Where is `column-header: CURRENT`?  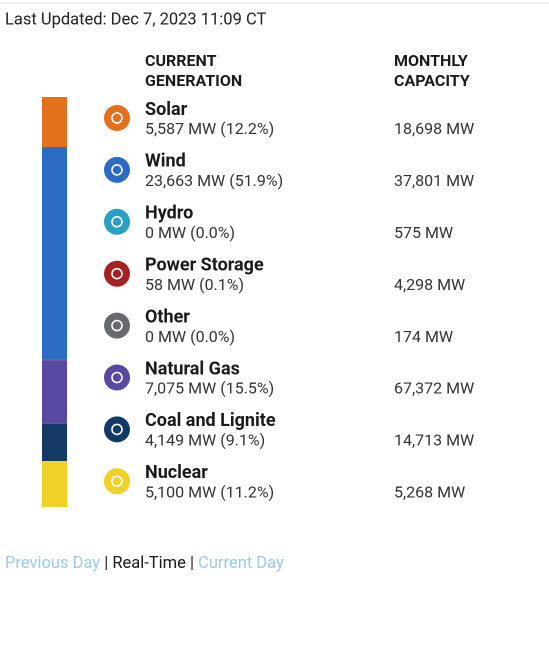 column-header: CURRENT is located at coordinates (181, 60).